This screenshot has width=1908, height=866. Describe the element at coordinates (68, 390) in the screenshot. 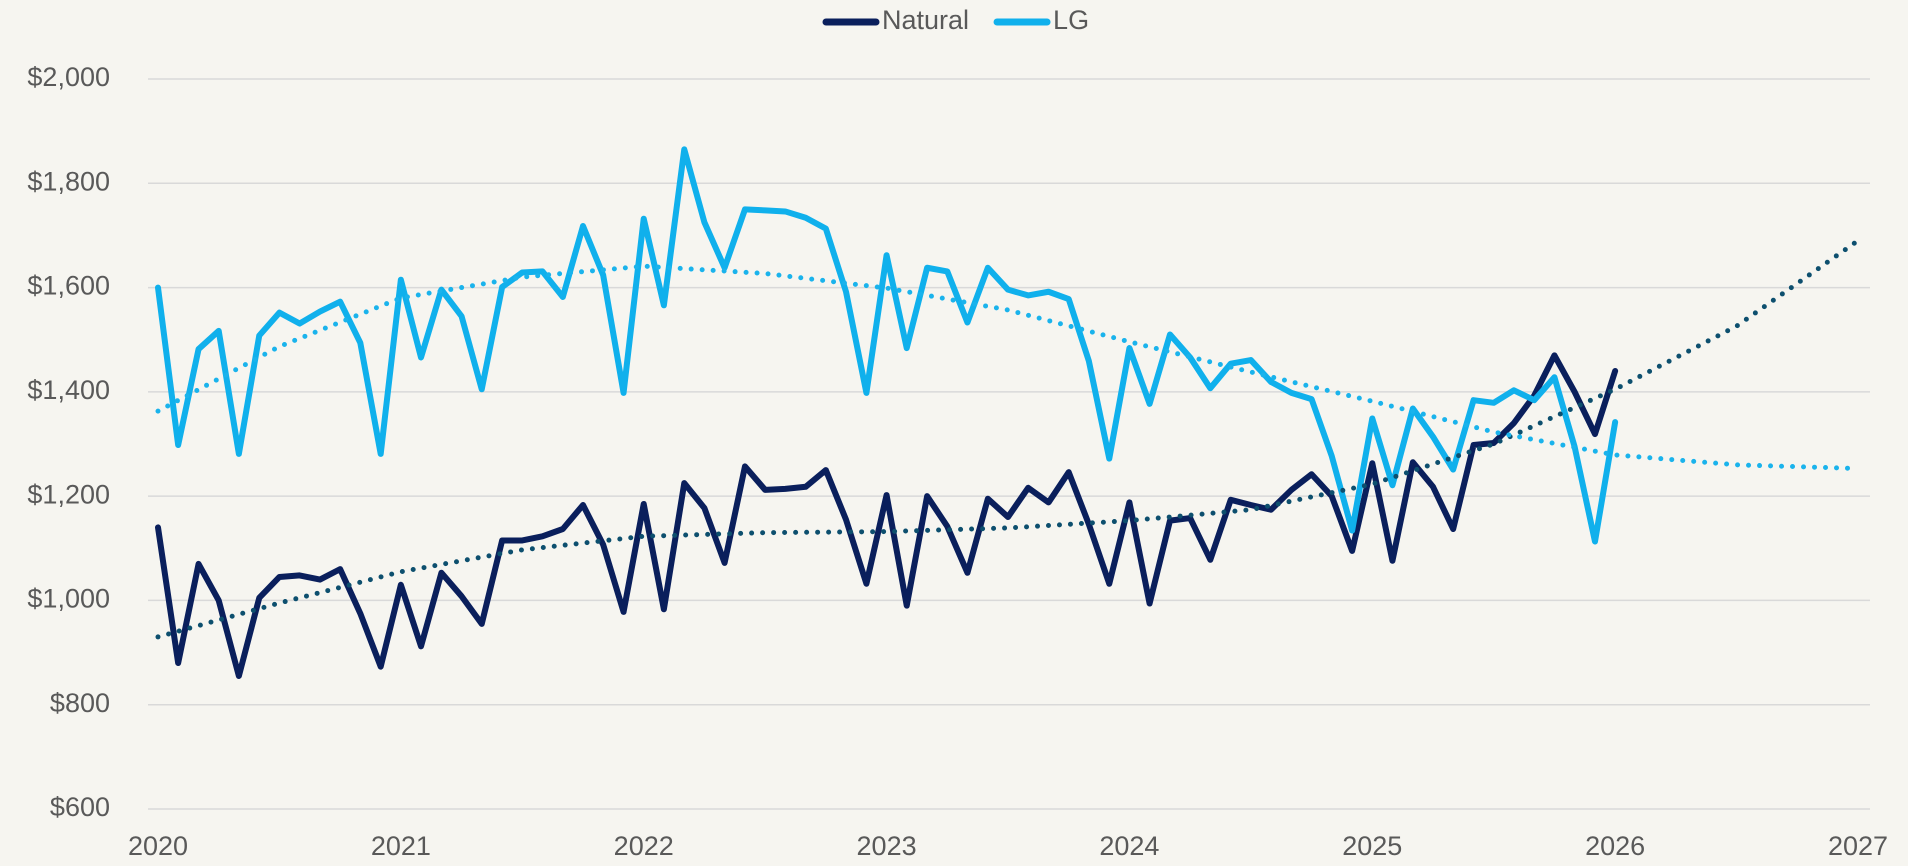

I see `y-tick-label: $1,400` at that location.